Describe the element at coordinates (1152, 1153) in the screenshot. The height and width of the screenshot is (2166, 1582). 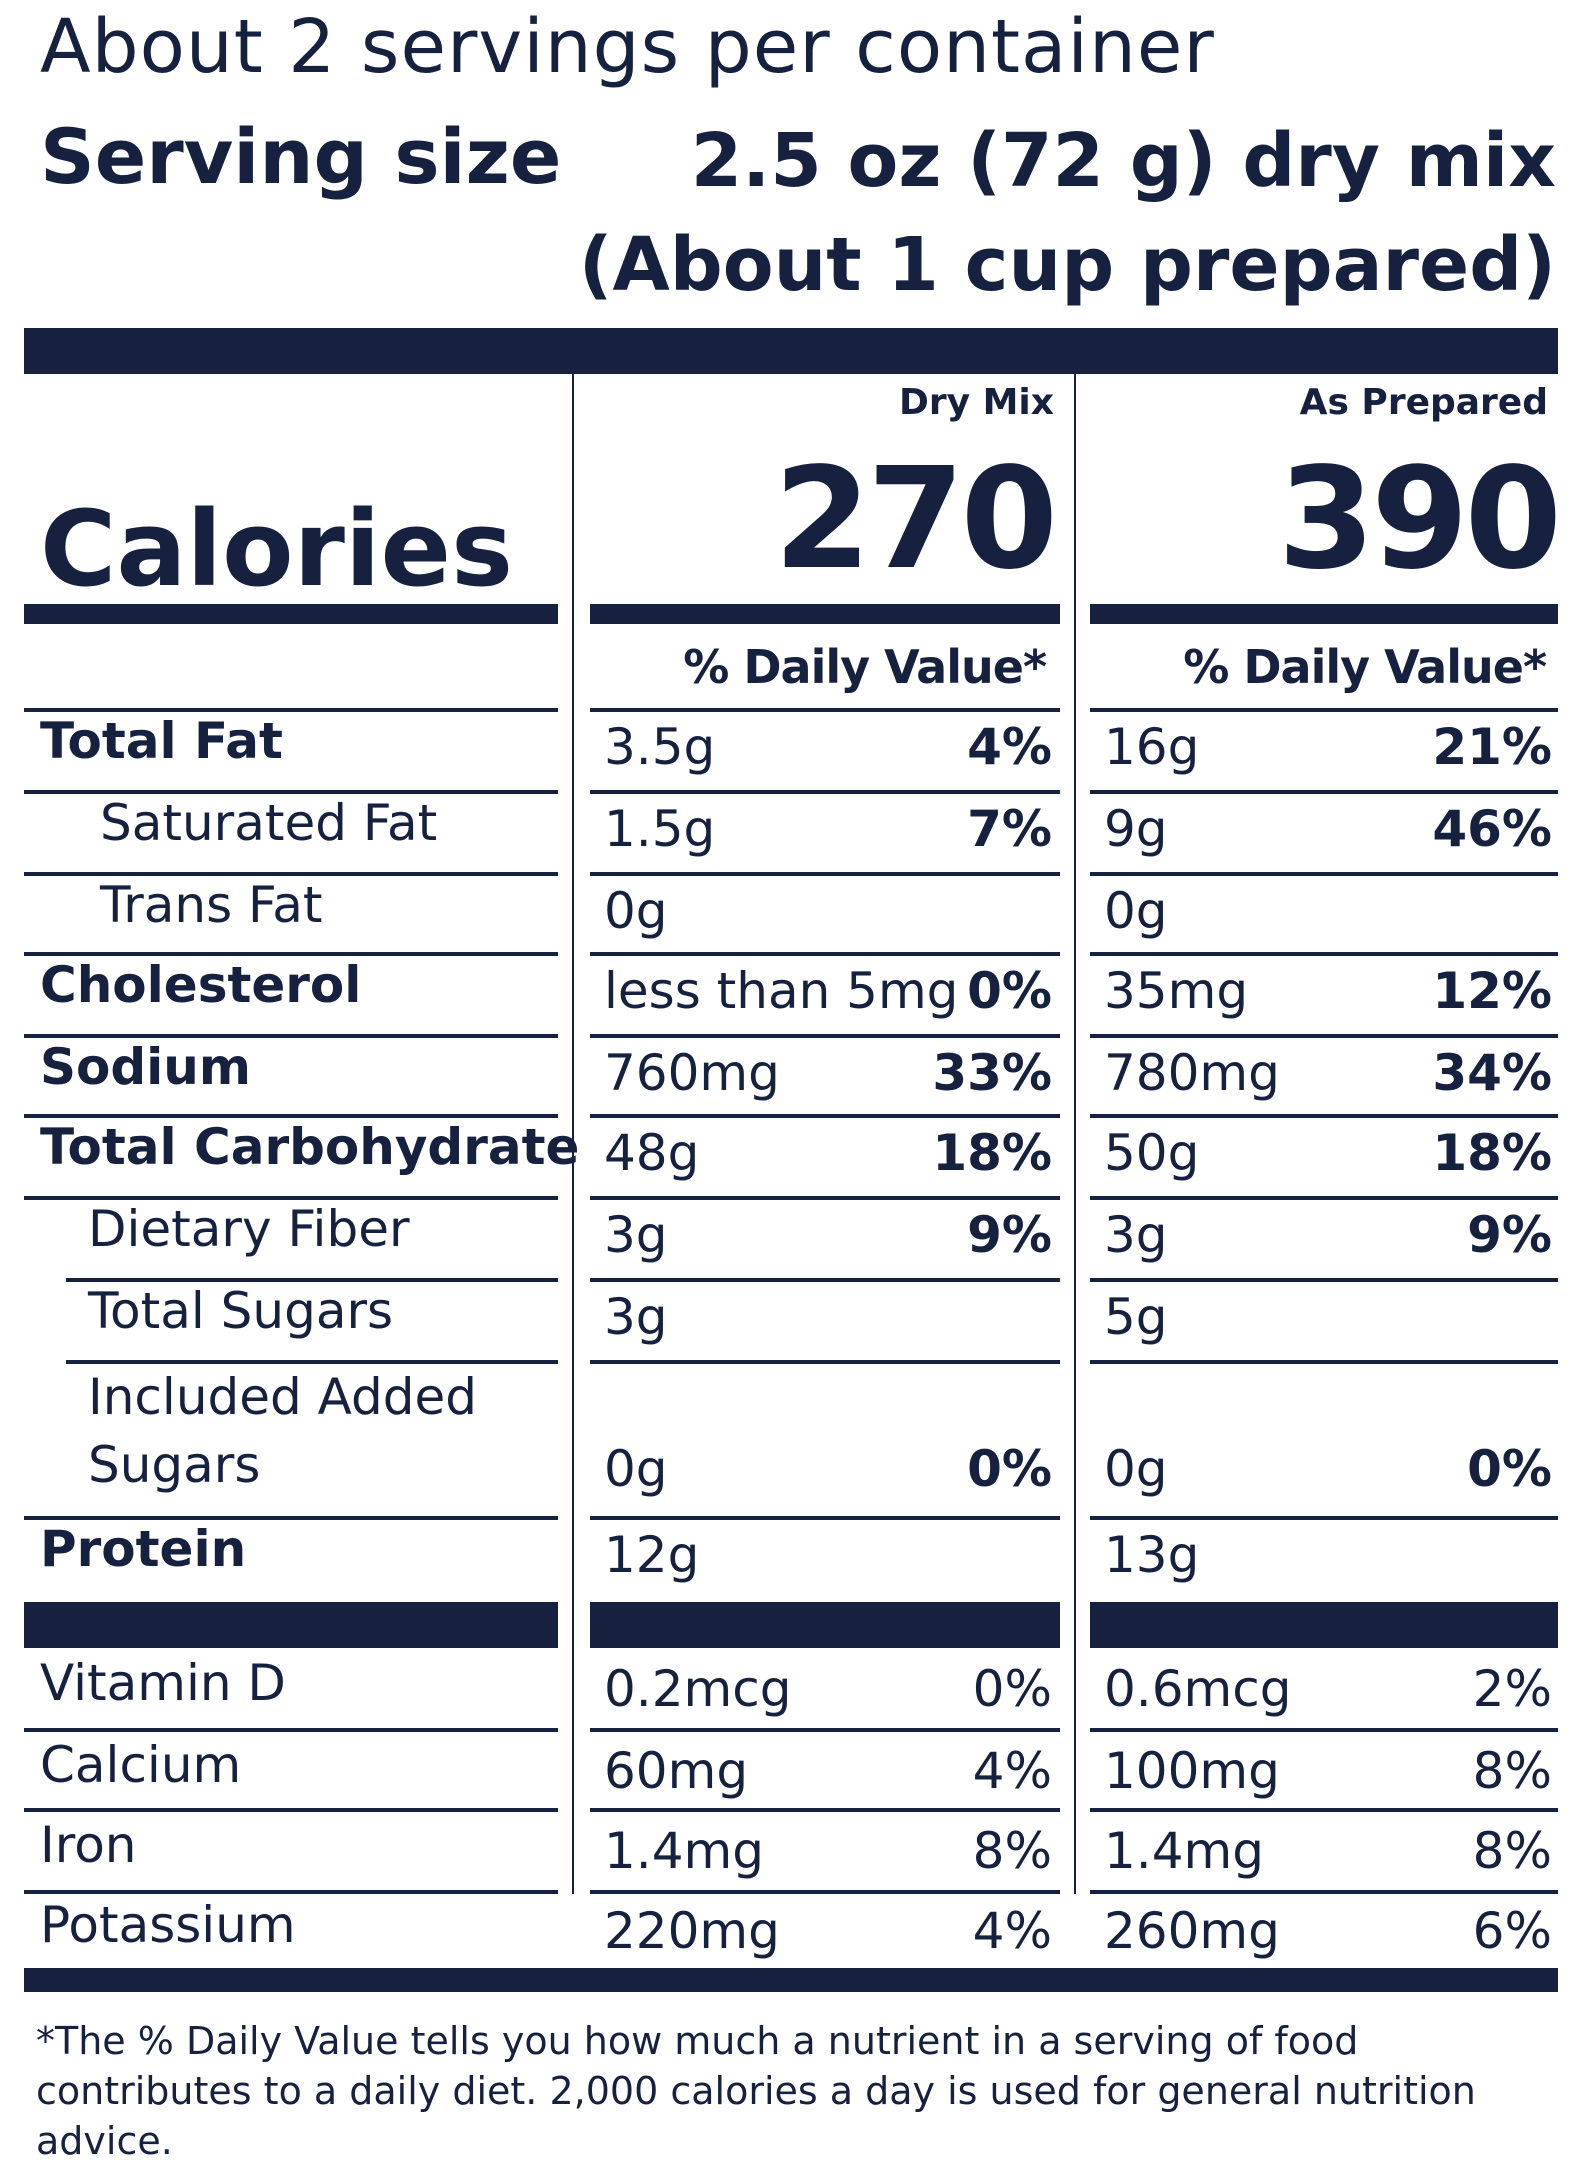
I see `prepared-amount: 50g` at that location.